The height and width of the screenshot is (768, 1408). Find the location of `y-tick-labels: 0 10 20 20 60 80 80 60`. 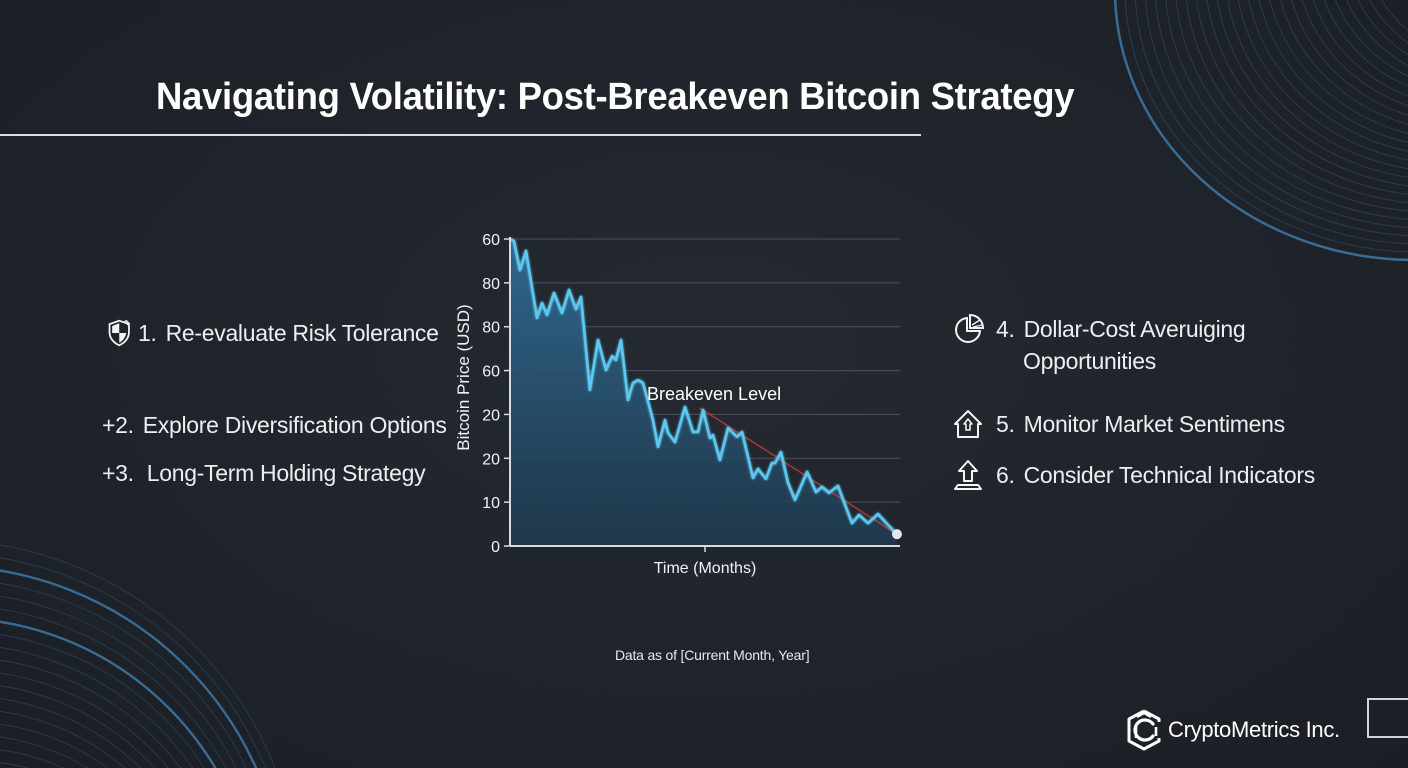

y-tick-labels: 0 10 20 20 60 80 80 60 is located at coordinates (491, 394).